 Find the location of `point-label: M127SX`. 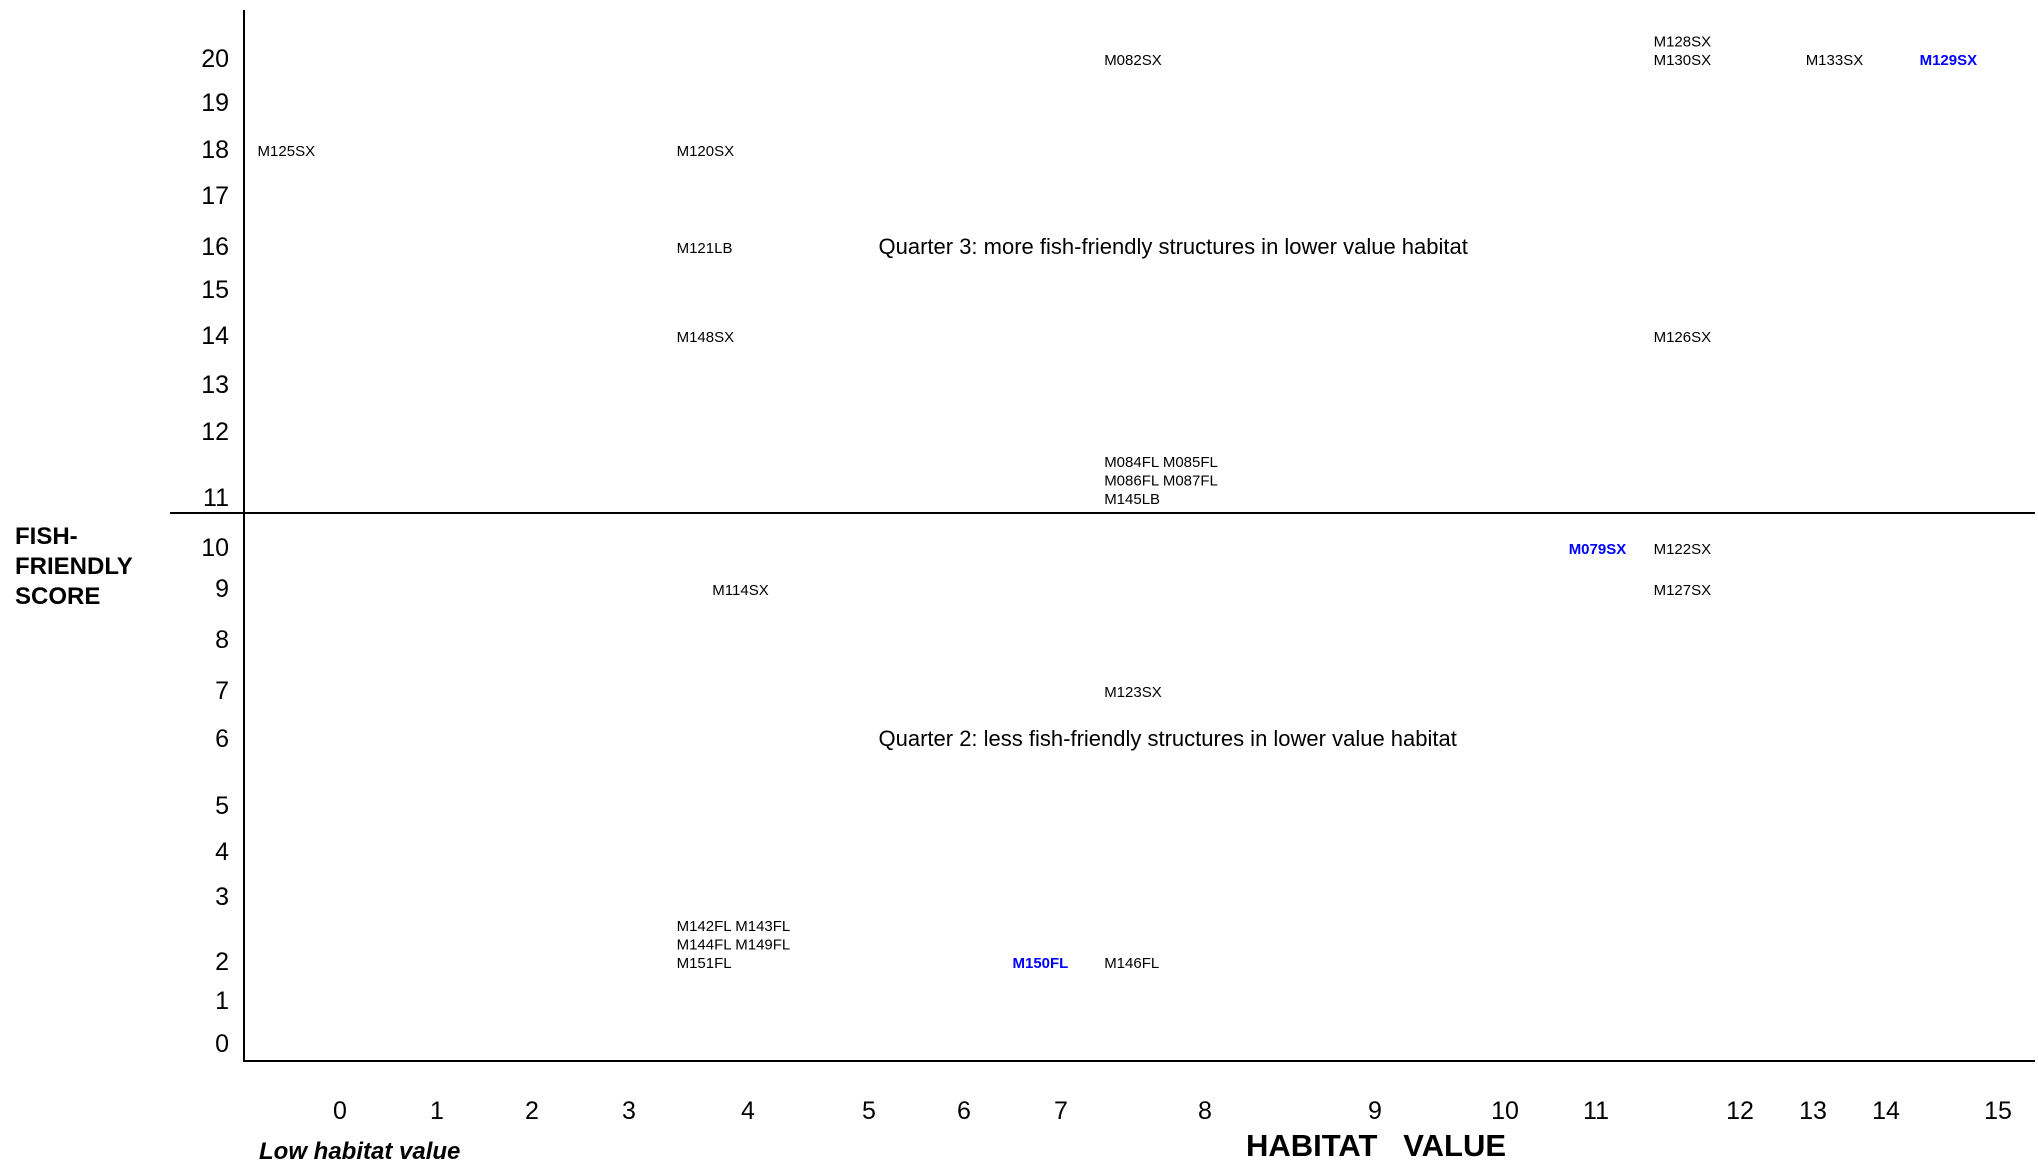

point-label: M127SX is located at coordinates (1683, 590).